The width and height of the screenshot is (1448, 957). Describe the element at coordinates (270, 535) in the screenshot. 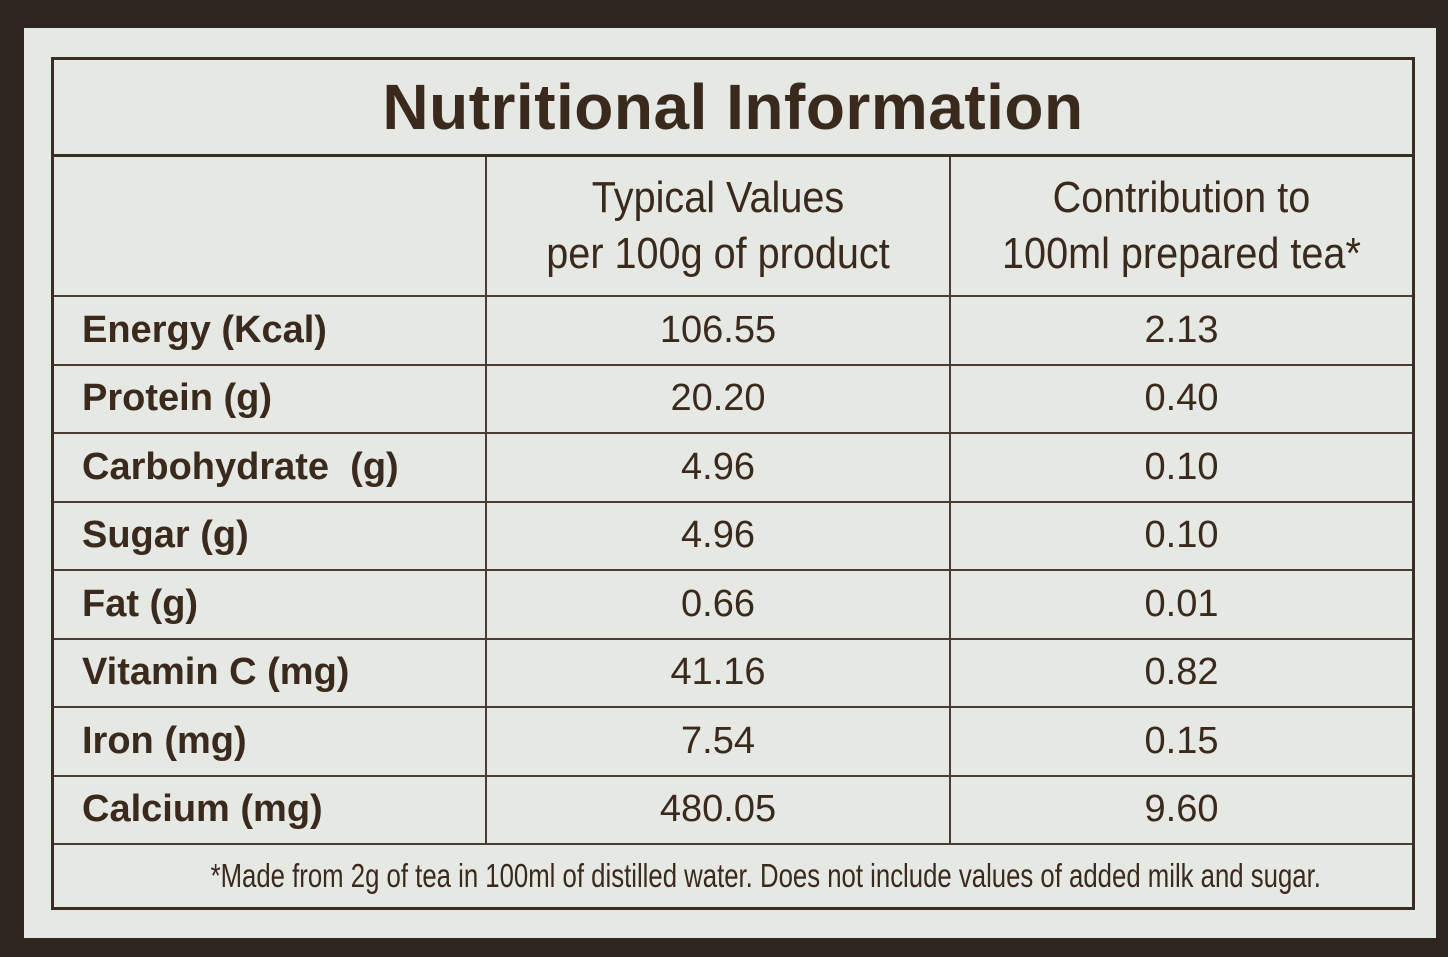

I see `nutrient-label: Sugar (g)` at that location.